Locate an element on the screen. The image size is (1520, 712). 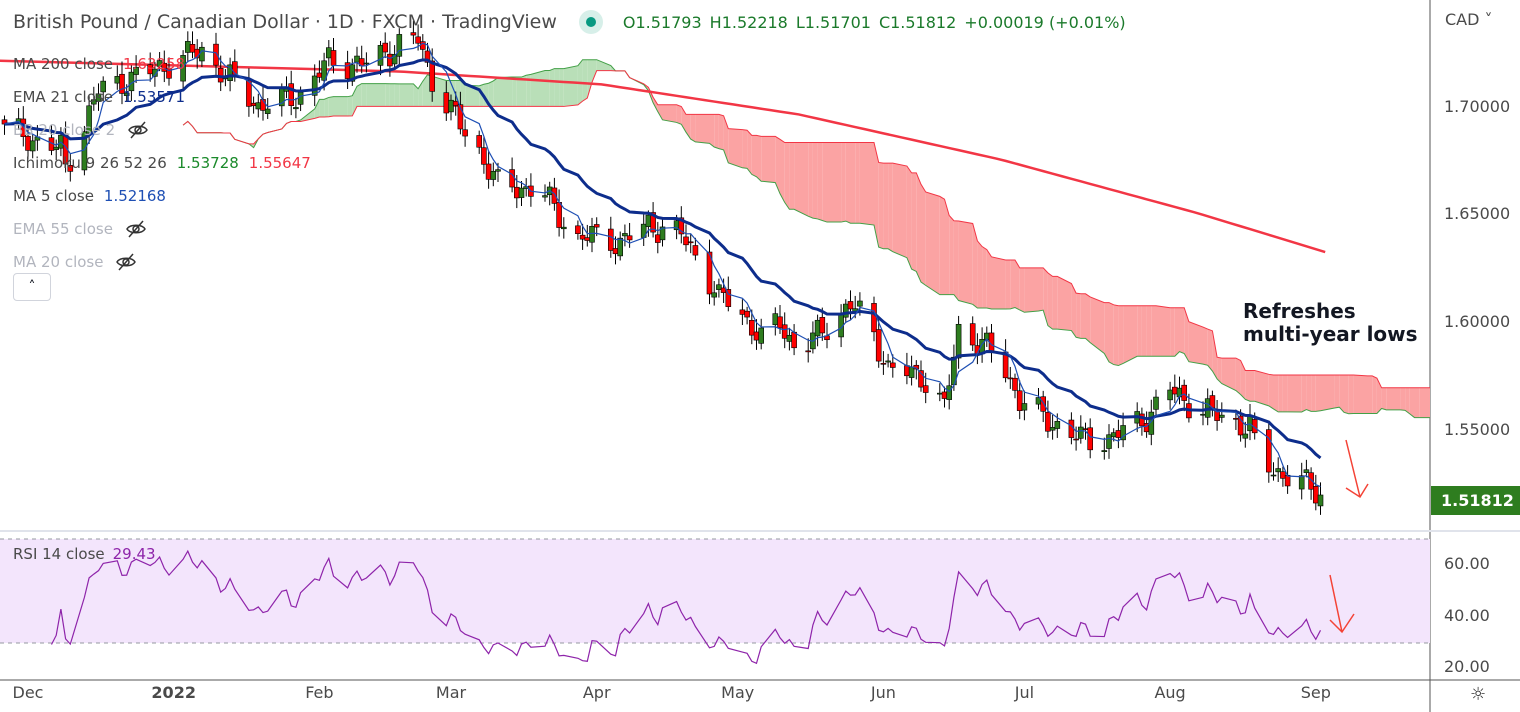
x-tick: Jun is located at coordinates (883, 692).